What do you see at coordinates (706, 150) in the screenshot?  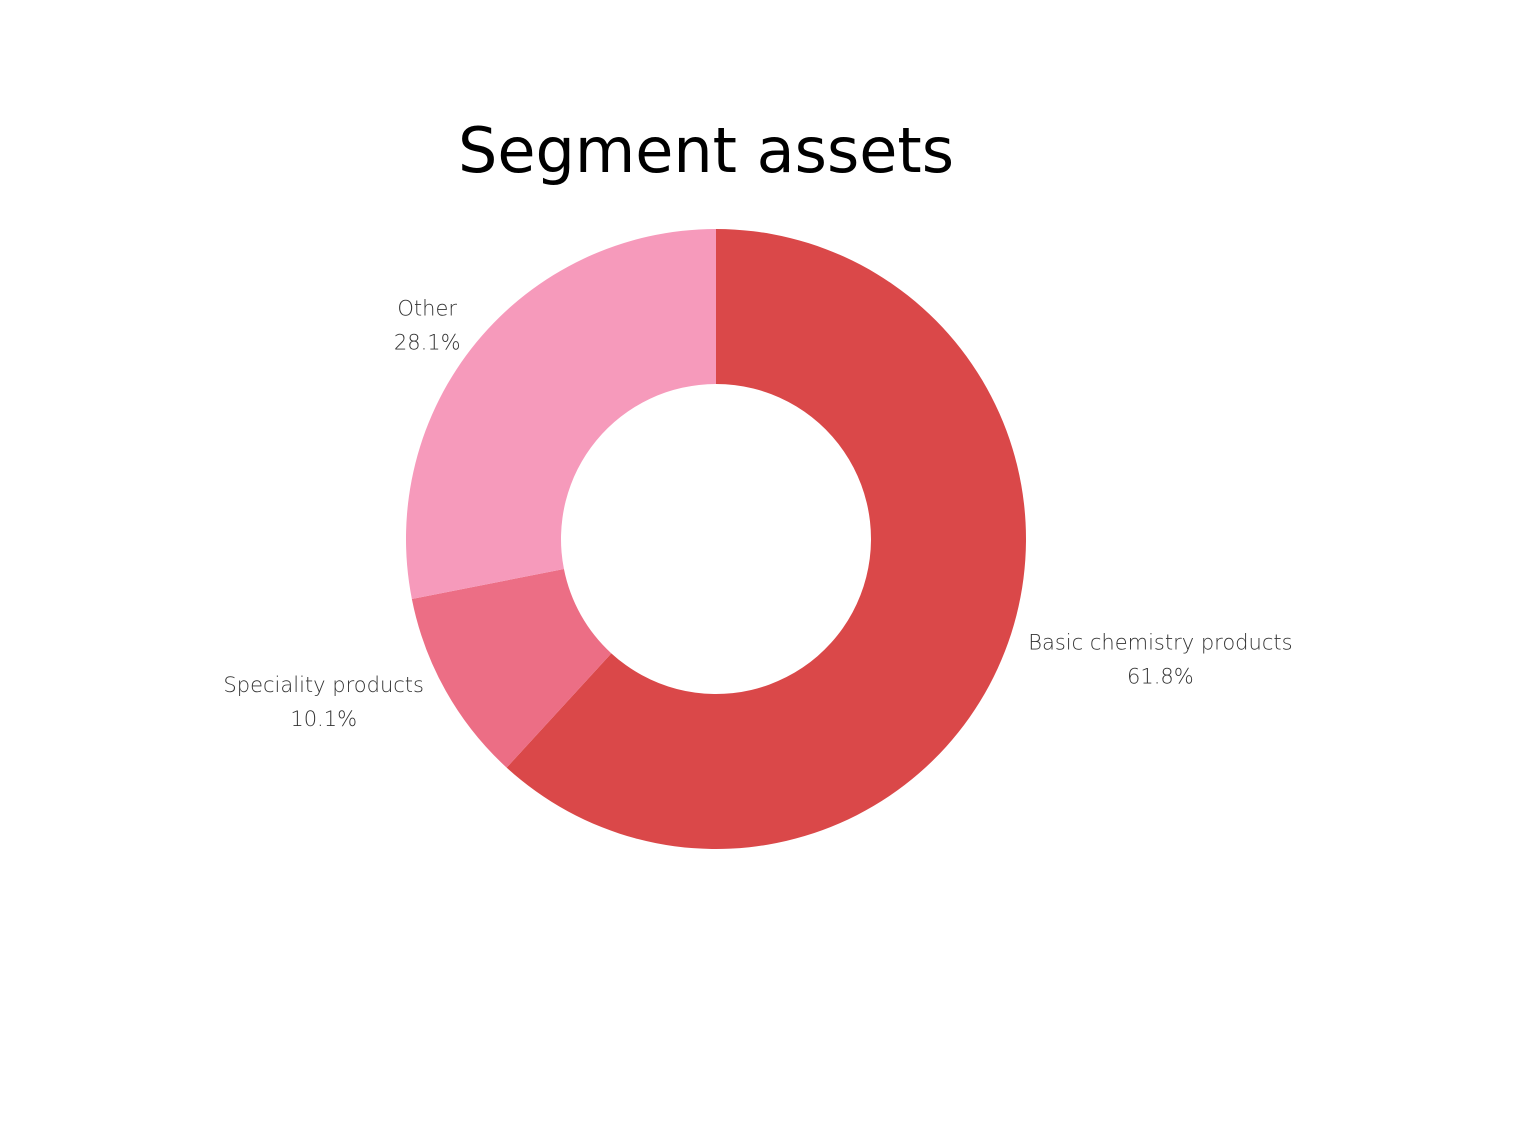 I see `chart-title: Segment assets` at bounding box center [706, 150].